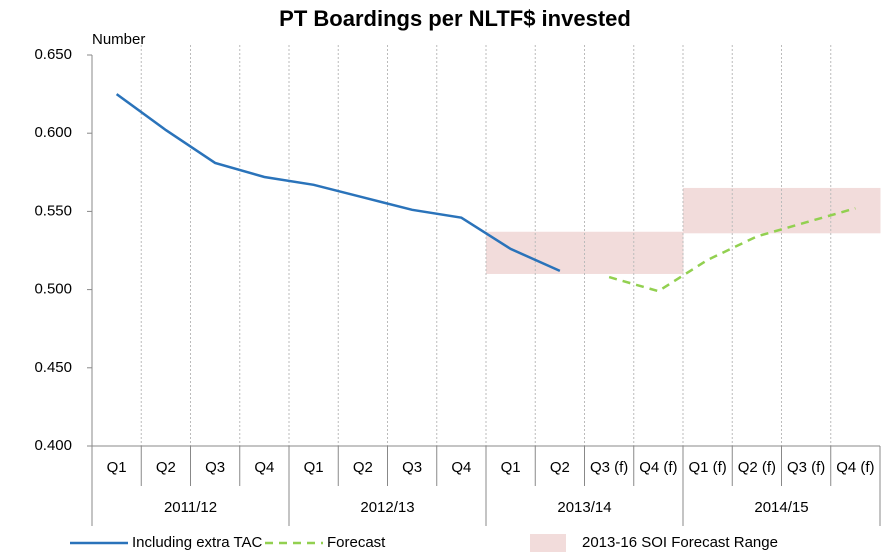 This screenshot has width=883, height=555. I want to click on y-tick-label: 0.450, so click(53, 367).